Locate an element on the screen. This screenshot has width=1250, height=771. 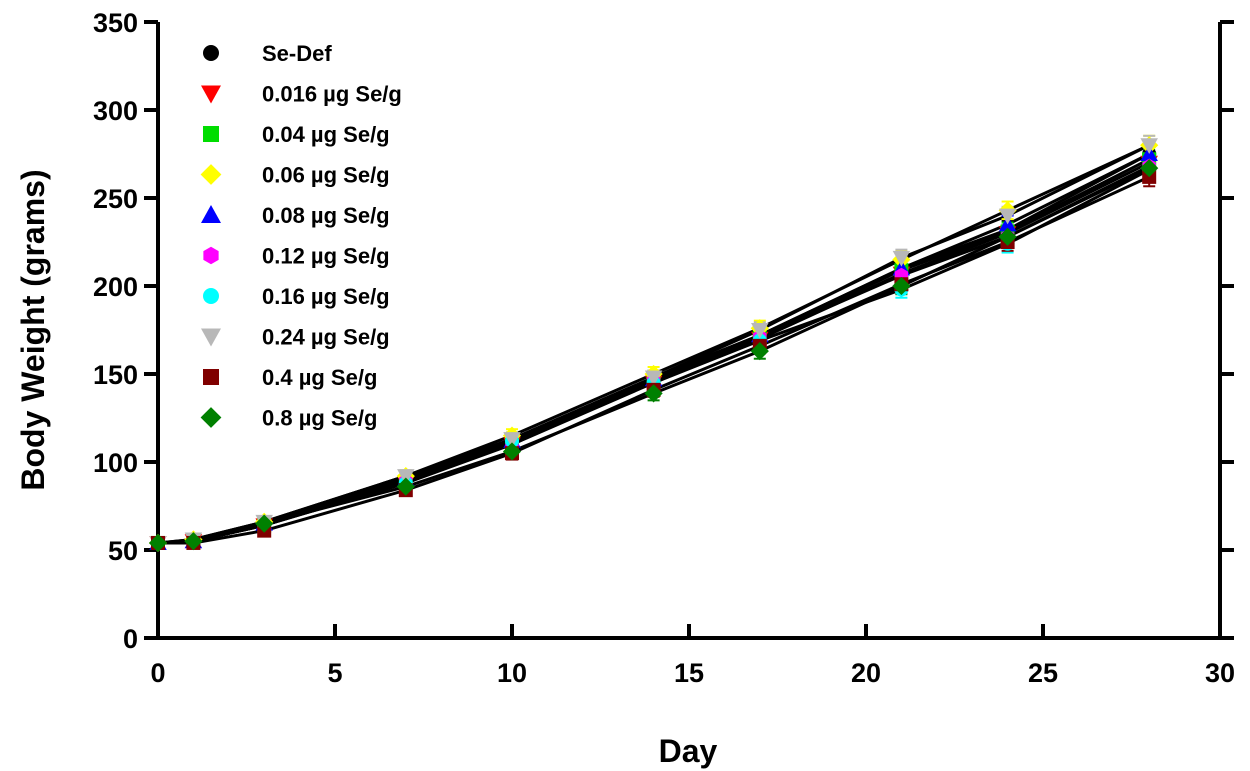
x-tick-label: 15 is located at coordinates (689, 673).